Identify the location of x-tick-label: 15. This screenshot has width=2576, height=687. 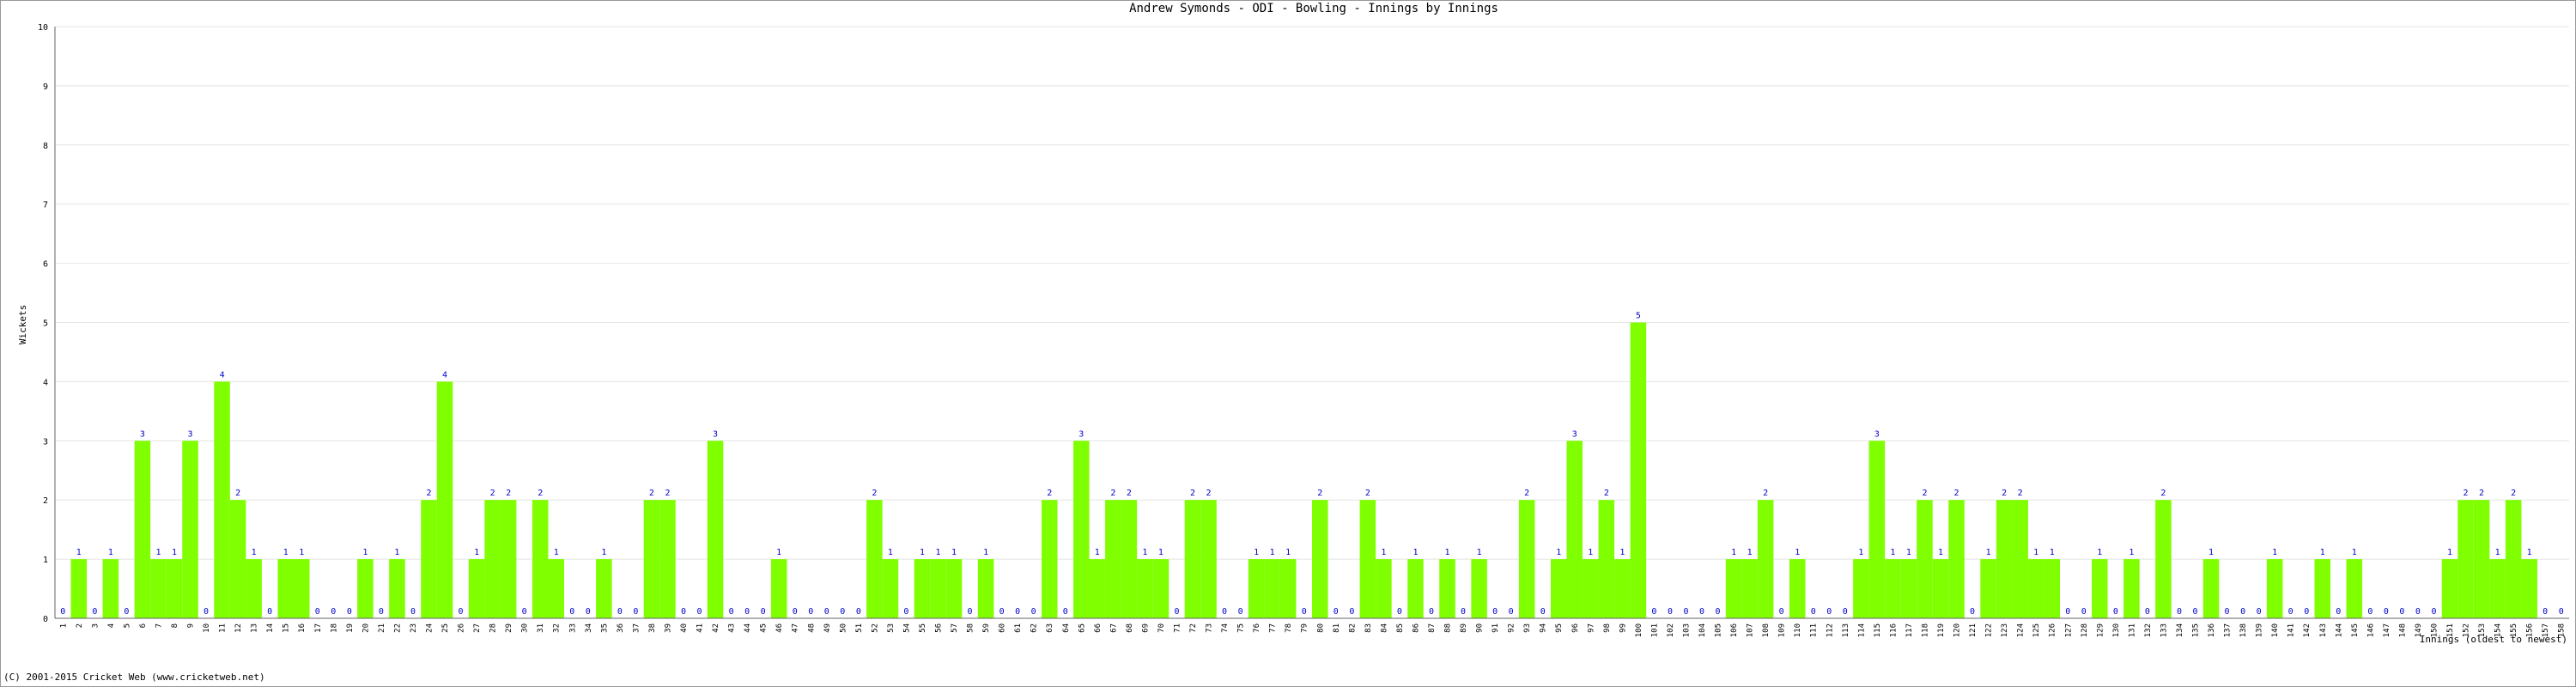
(287, 628).